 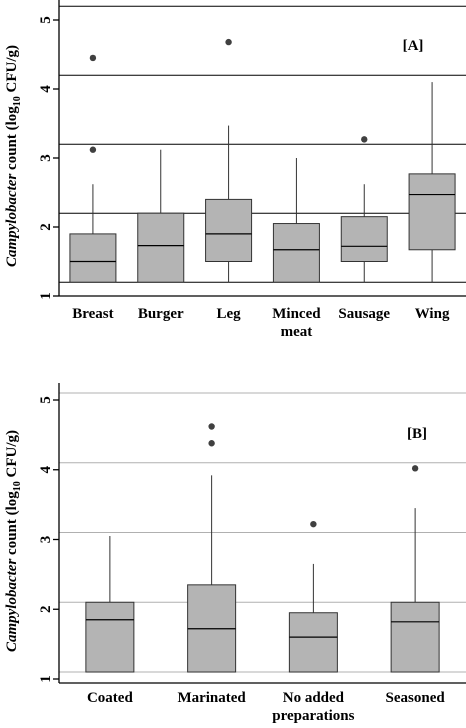 I want to click on x-category-label: Coated, so click(x=110, y=698).